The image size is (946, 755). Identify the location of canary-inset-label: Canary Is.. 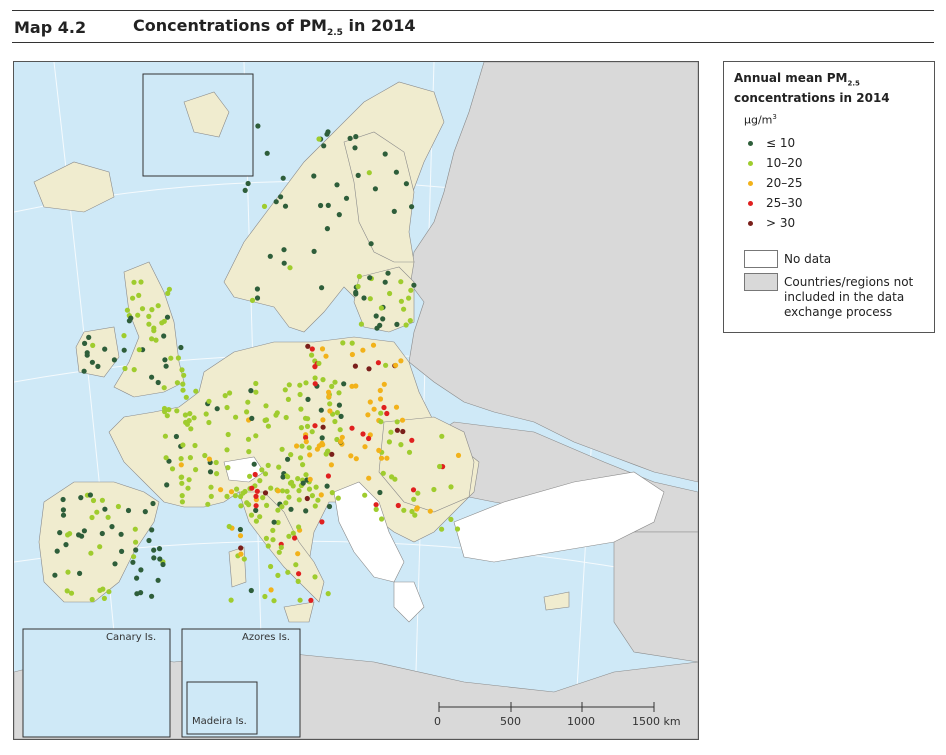
(131, 637).